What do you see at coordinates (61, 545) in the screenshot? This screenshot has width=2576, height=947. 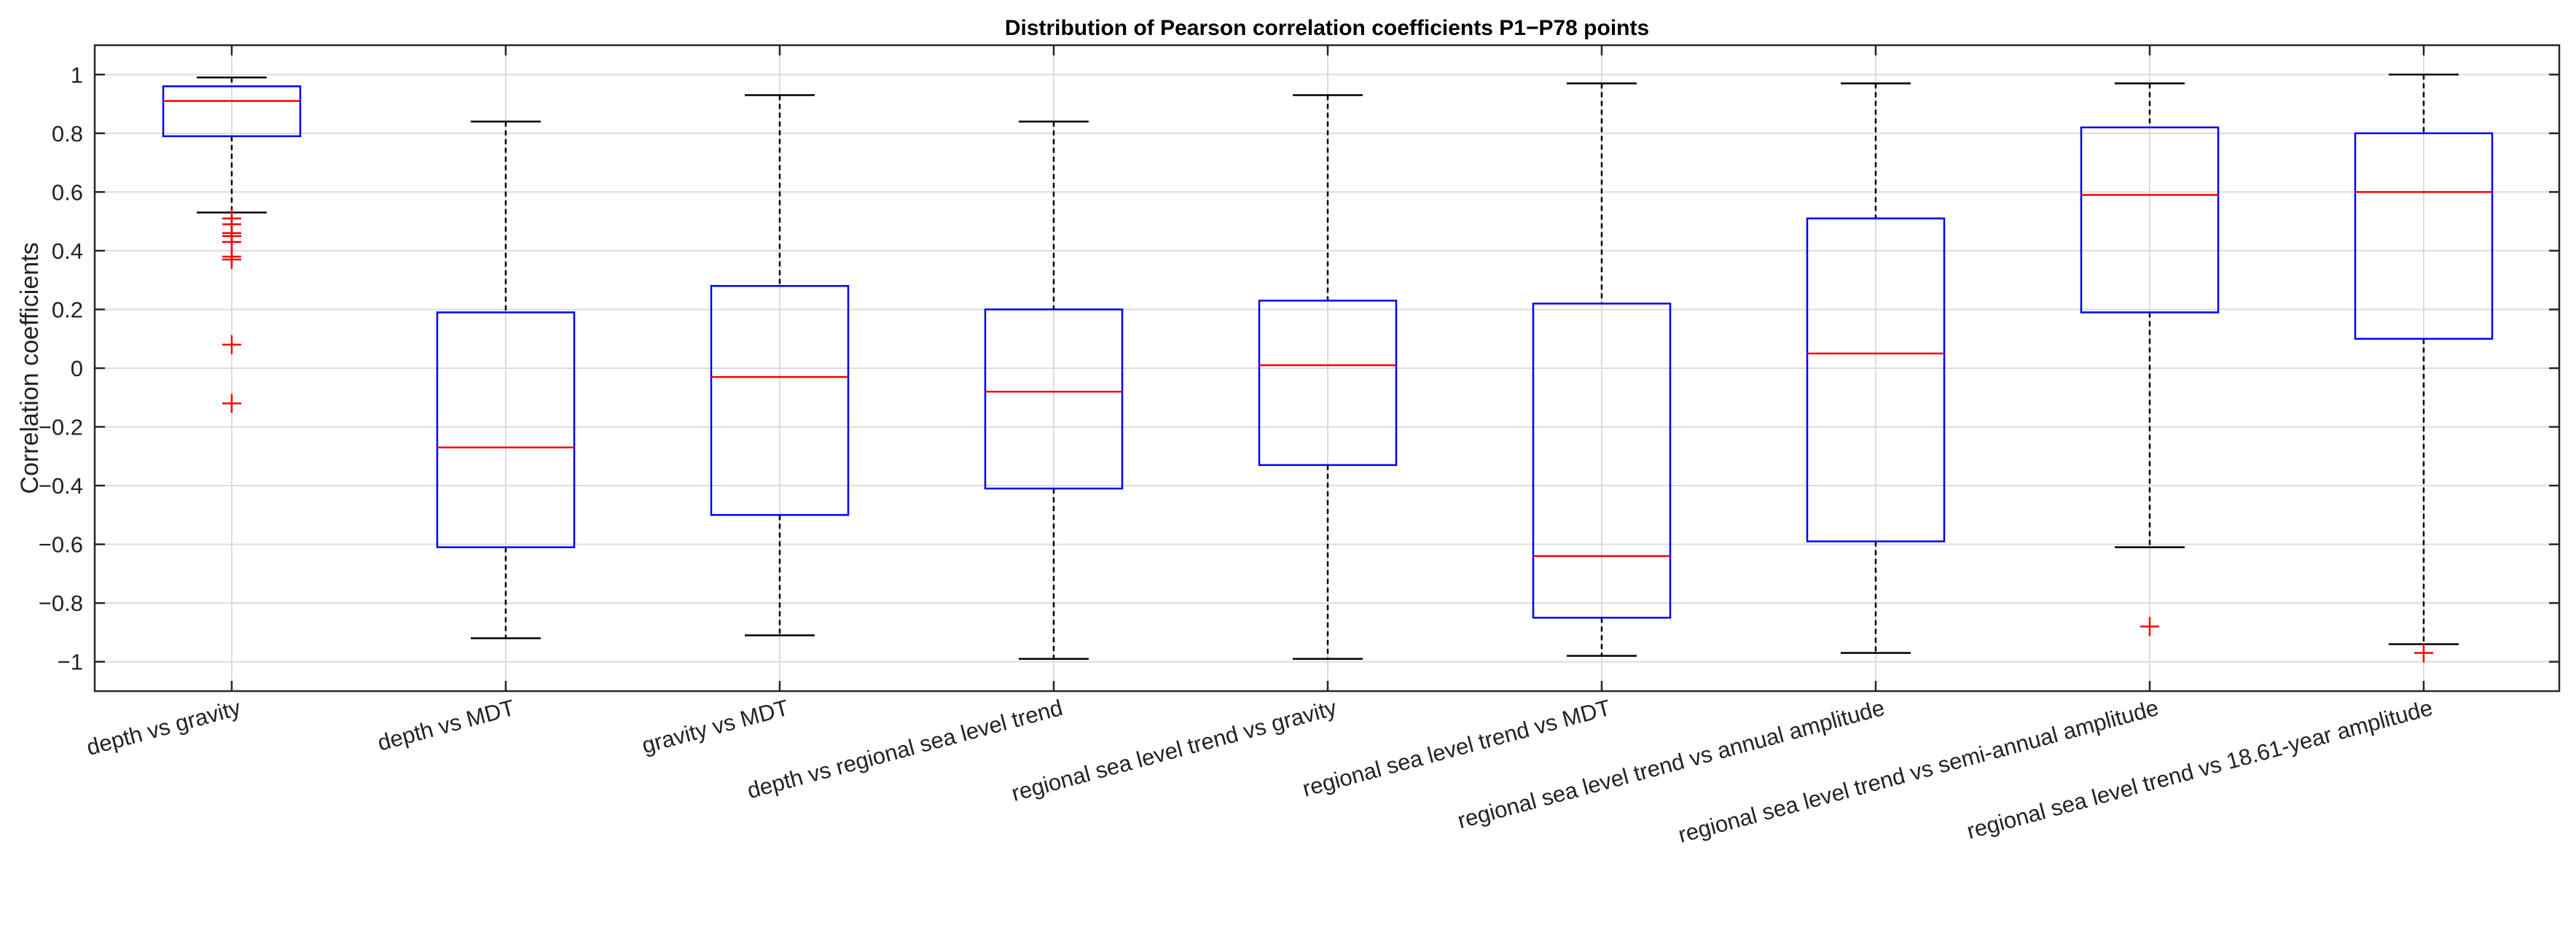 I see `y-tick-label: −0.6` at bounding box center [61, 545].